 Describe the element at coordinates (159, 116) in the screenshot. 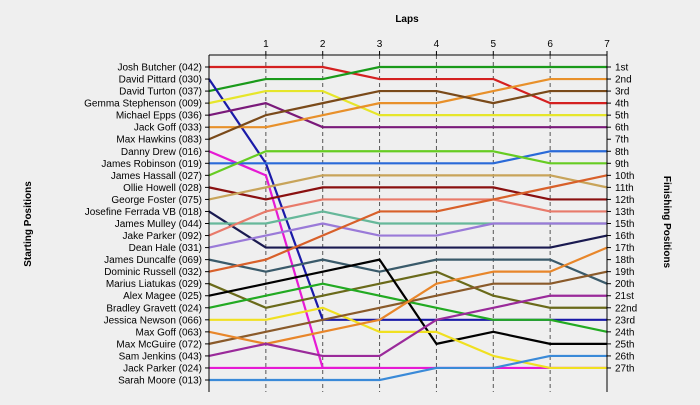

I see `start-label: Michael Epps (036)` at that location.